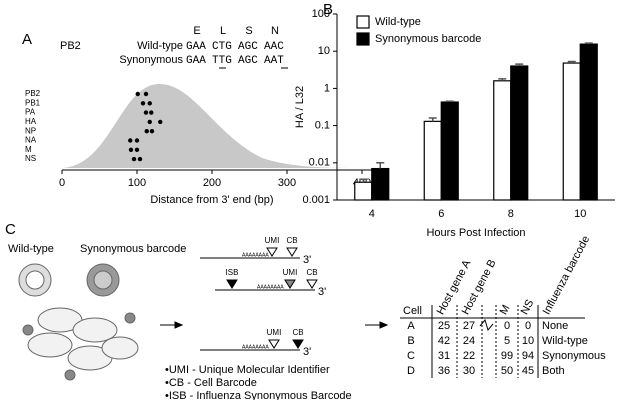 The image size is (617, 400). Describe the element at coordinates (222, 47) in the screenshot. I see `codon: CTG` at that location.